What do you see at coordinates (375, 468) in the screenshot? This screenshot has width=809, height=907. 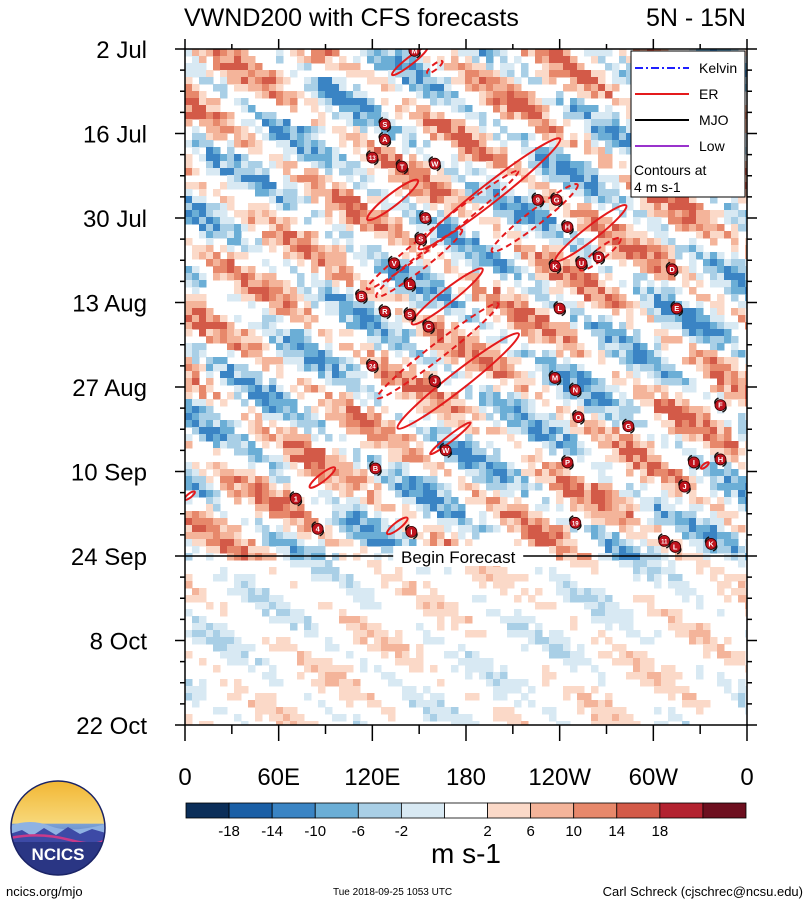 I see `storm-marker: B` at bounding box center [375, 468].